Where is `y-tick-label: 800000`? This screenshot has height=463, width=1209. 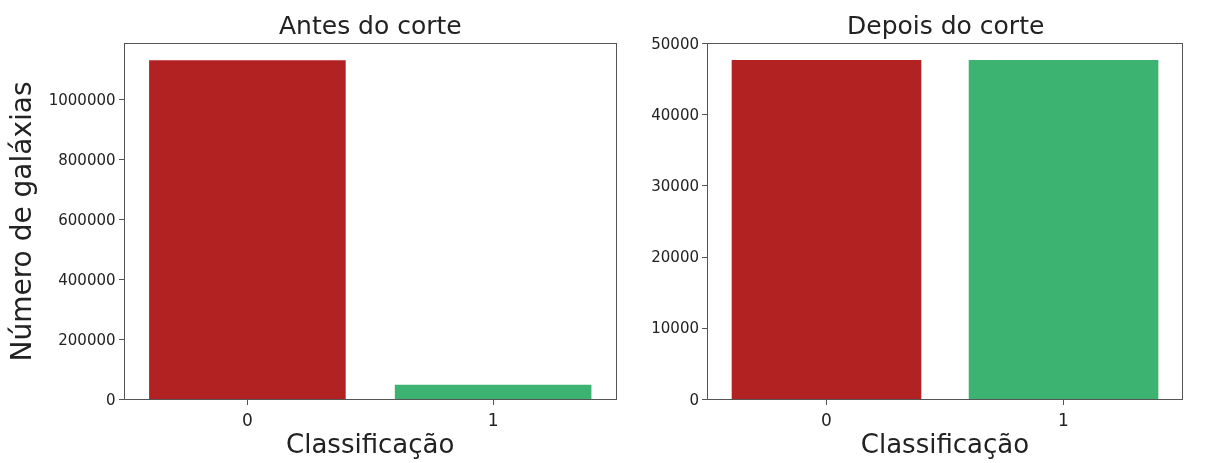
y-tick-label: 800000 is located at coordinates (87, 159).